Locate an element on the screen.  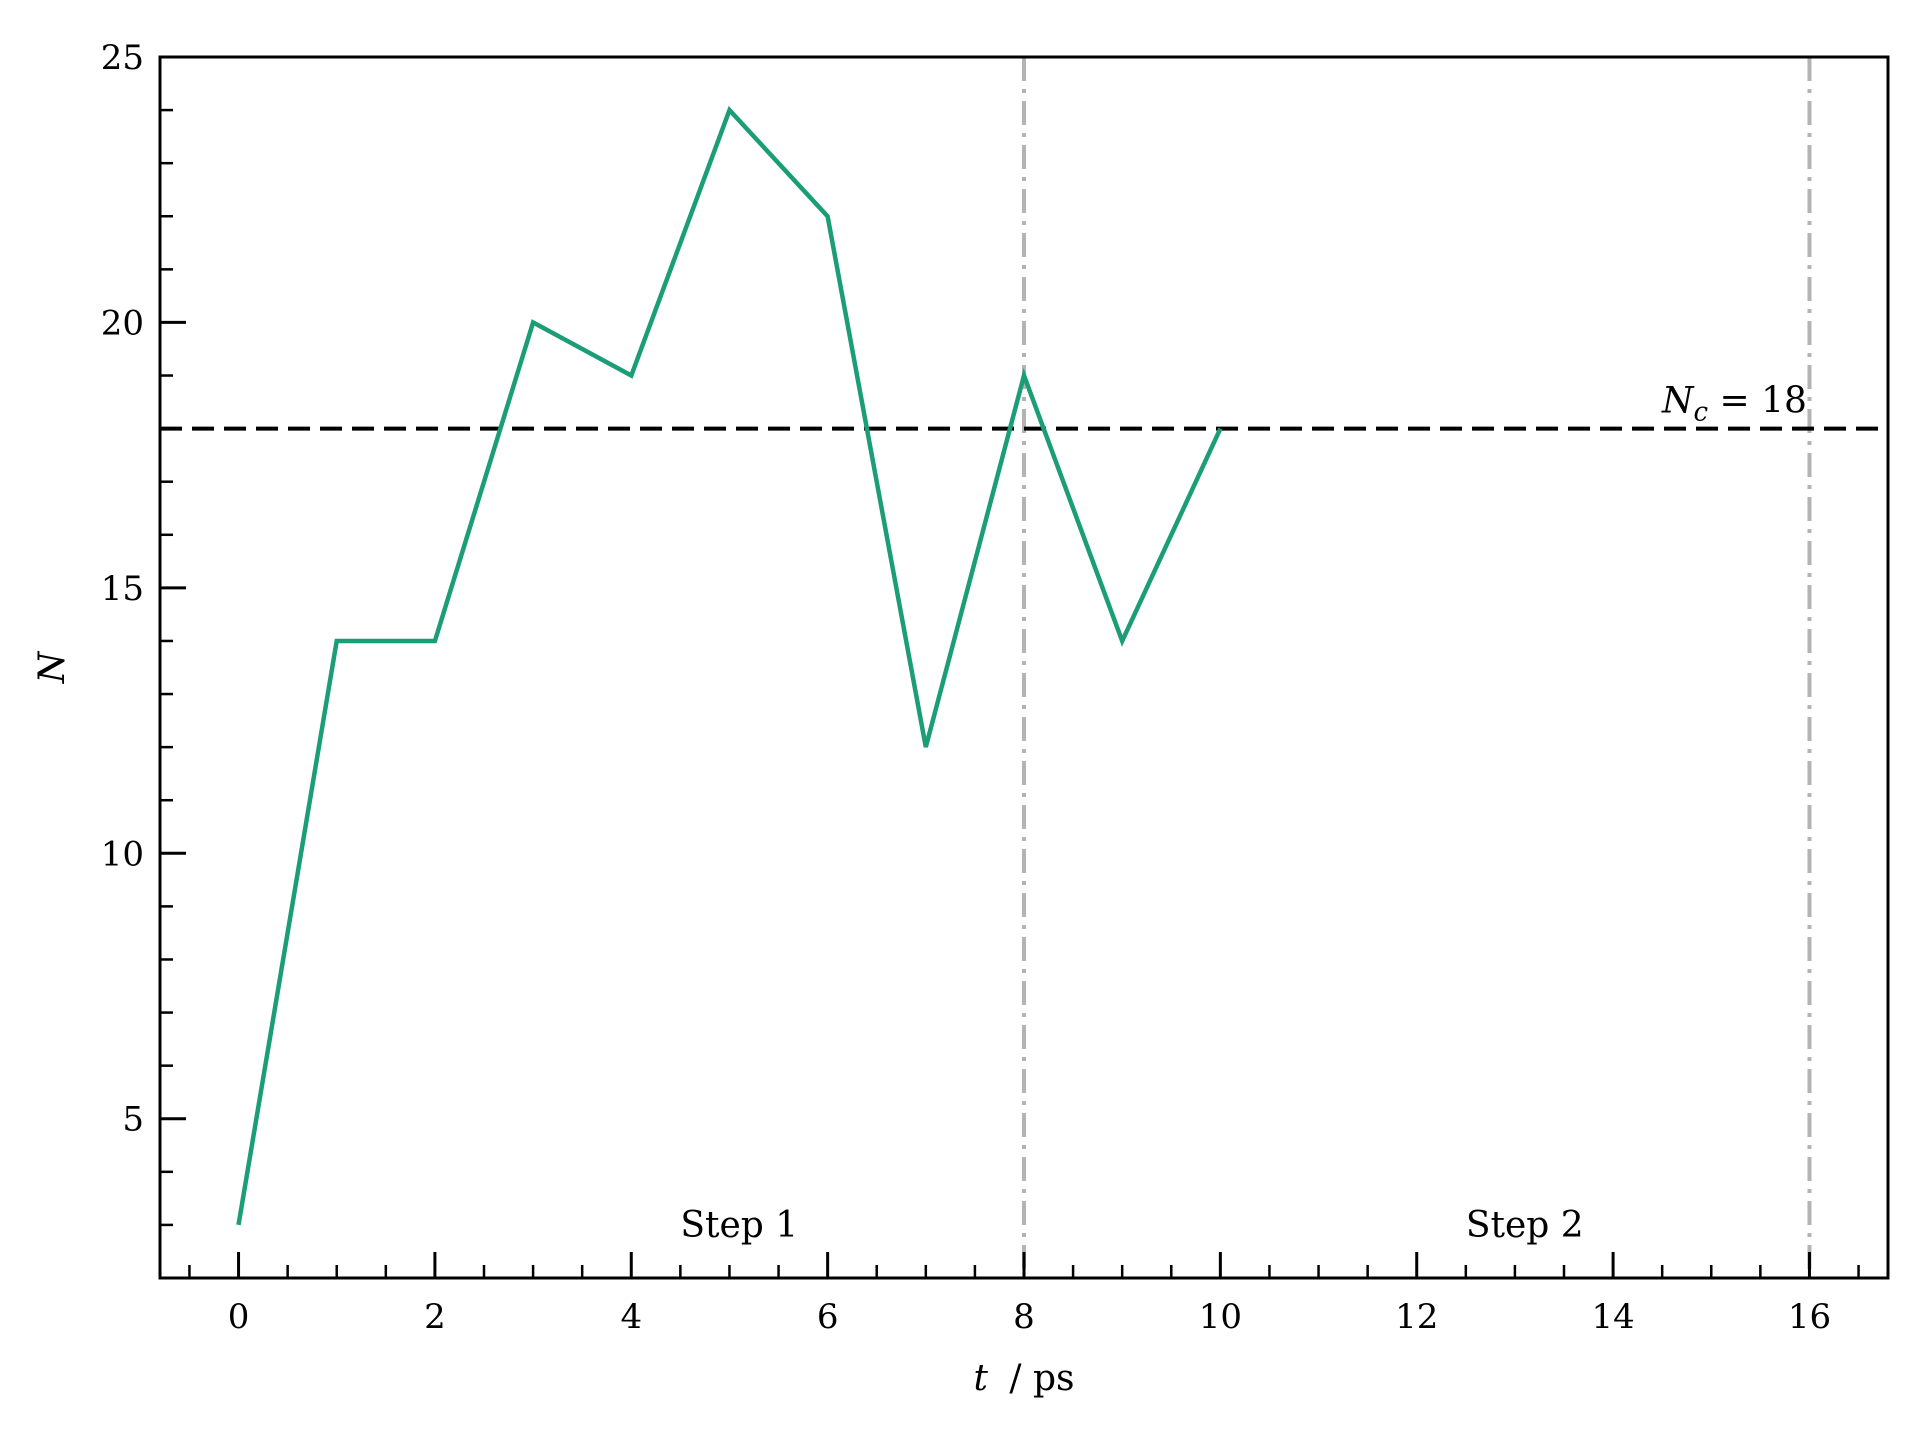
x-tick-label: 10 is located at coordinates (1220, 1317).